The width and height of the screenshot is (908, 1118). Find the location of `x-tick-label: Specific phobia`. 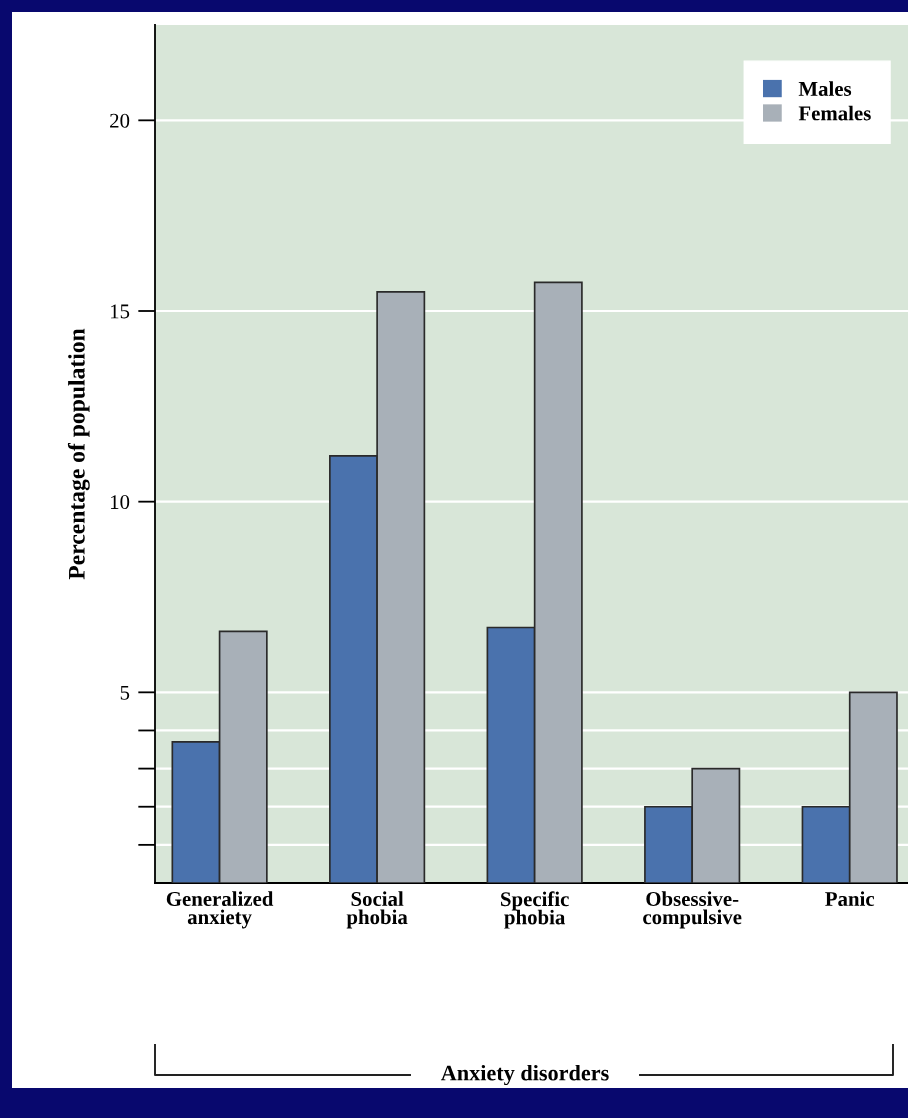

x-tick-label: Specific phobia is located at coordinates (535, 910).